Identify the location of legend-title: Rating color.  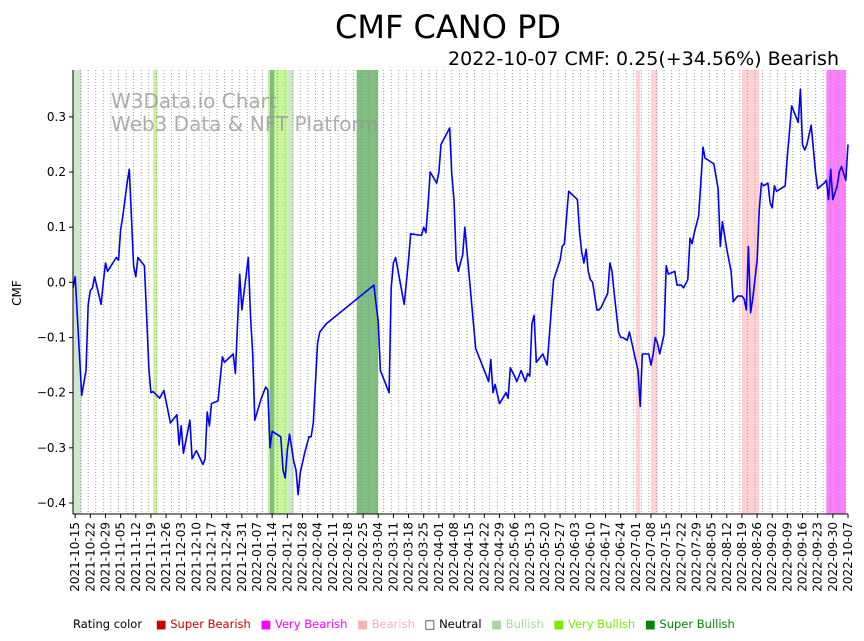
(108, 624).